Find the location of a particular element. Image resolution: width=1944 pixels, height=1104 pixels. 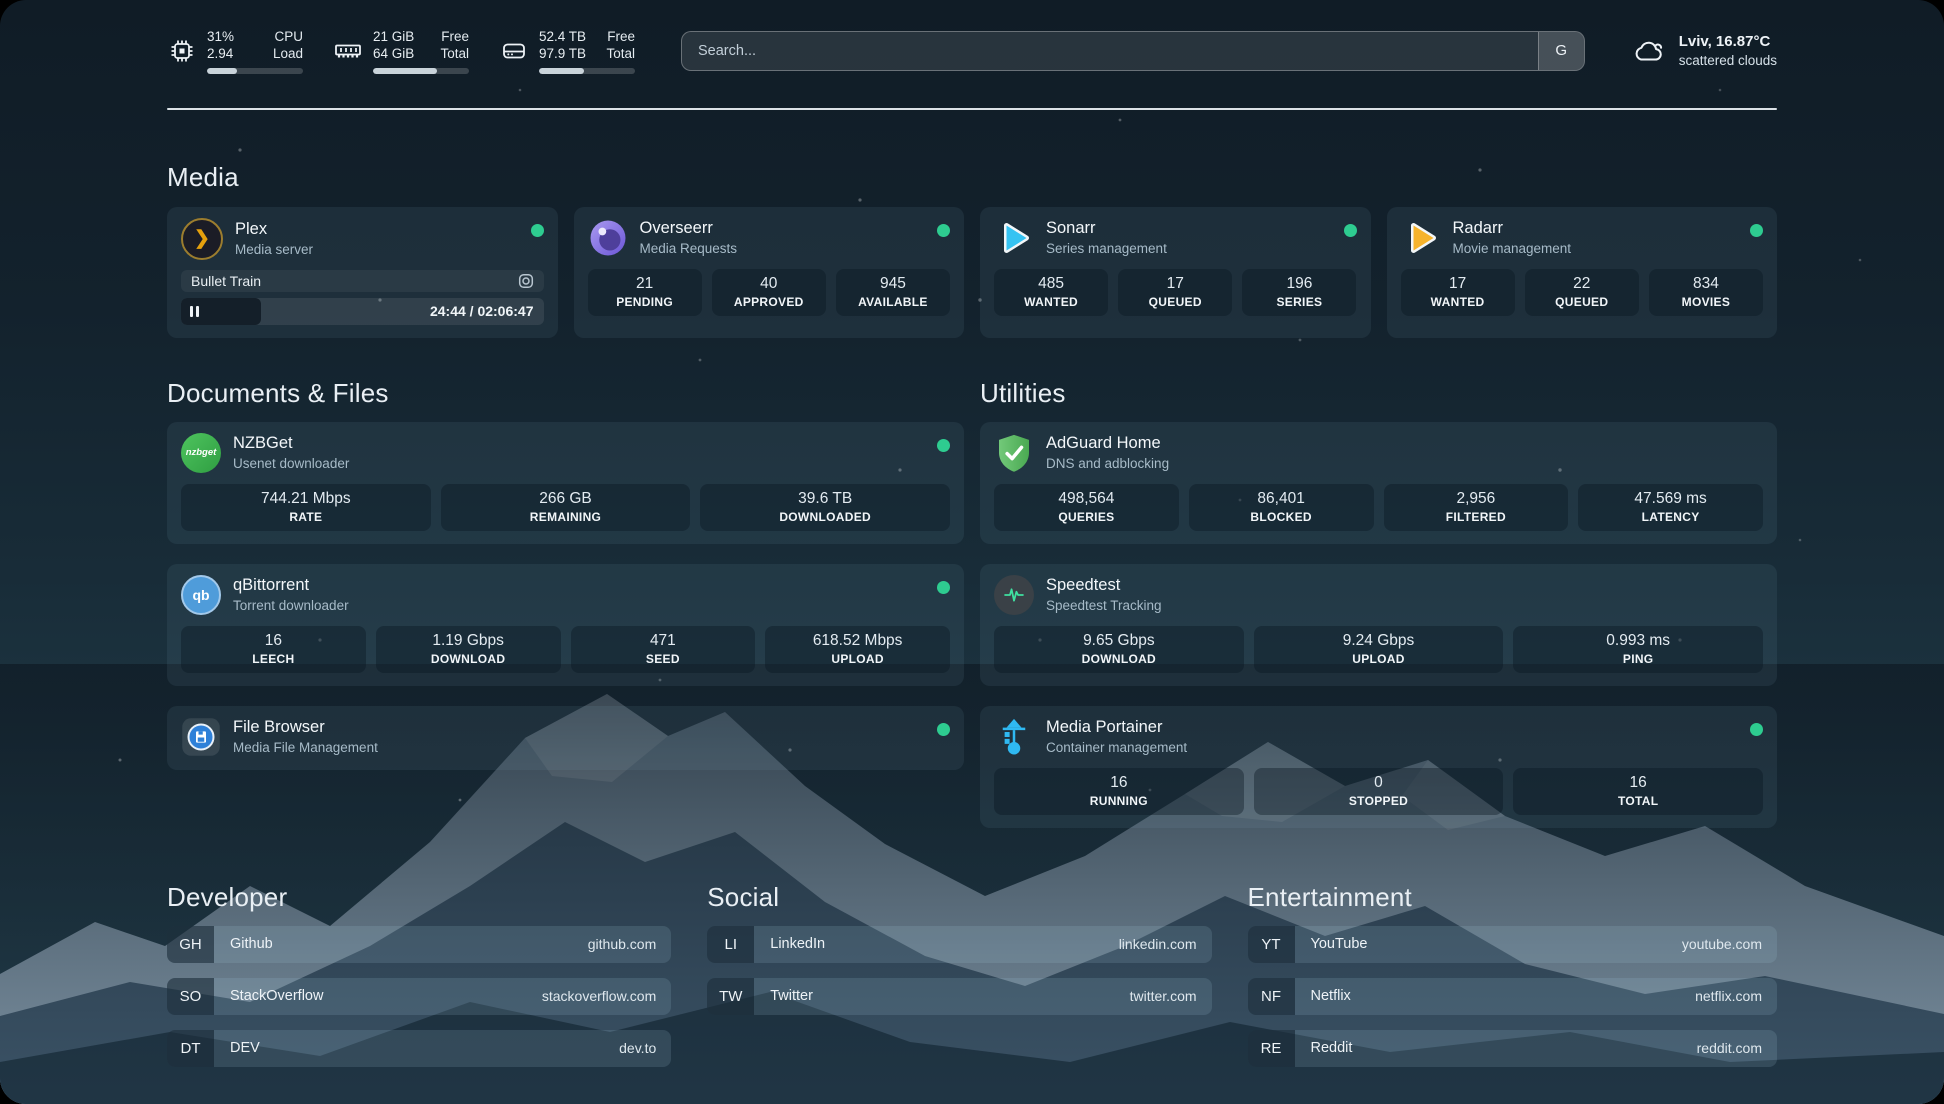

bookmark-url: reddit.com is located at coordinates (1729, 1048).